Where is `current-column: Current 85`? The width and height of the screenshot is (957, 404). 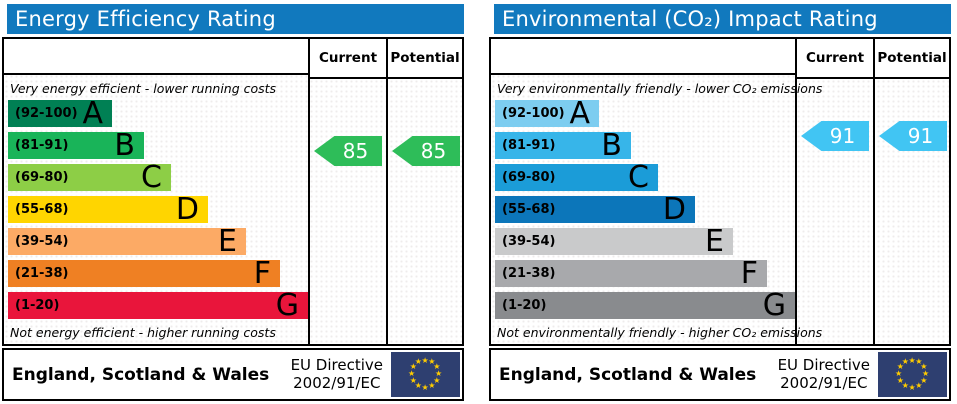 current-column: Current 85 is located at coordinates (347, 191).